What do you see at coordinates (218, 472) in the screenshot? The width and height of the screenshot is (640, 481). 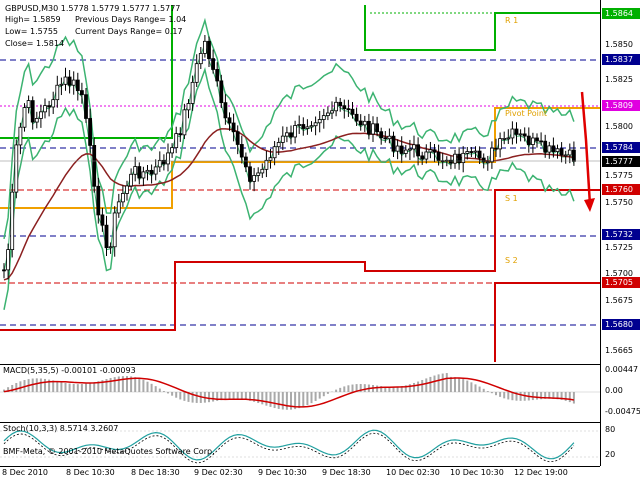 I see `time-tick: 9 Dec 02:30` at bounding box center [218, 472].